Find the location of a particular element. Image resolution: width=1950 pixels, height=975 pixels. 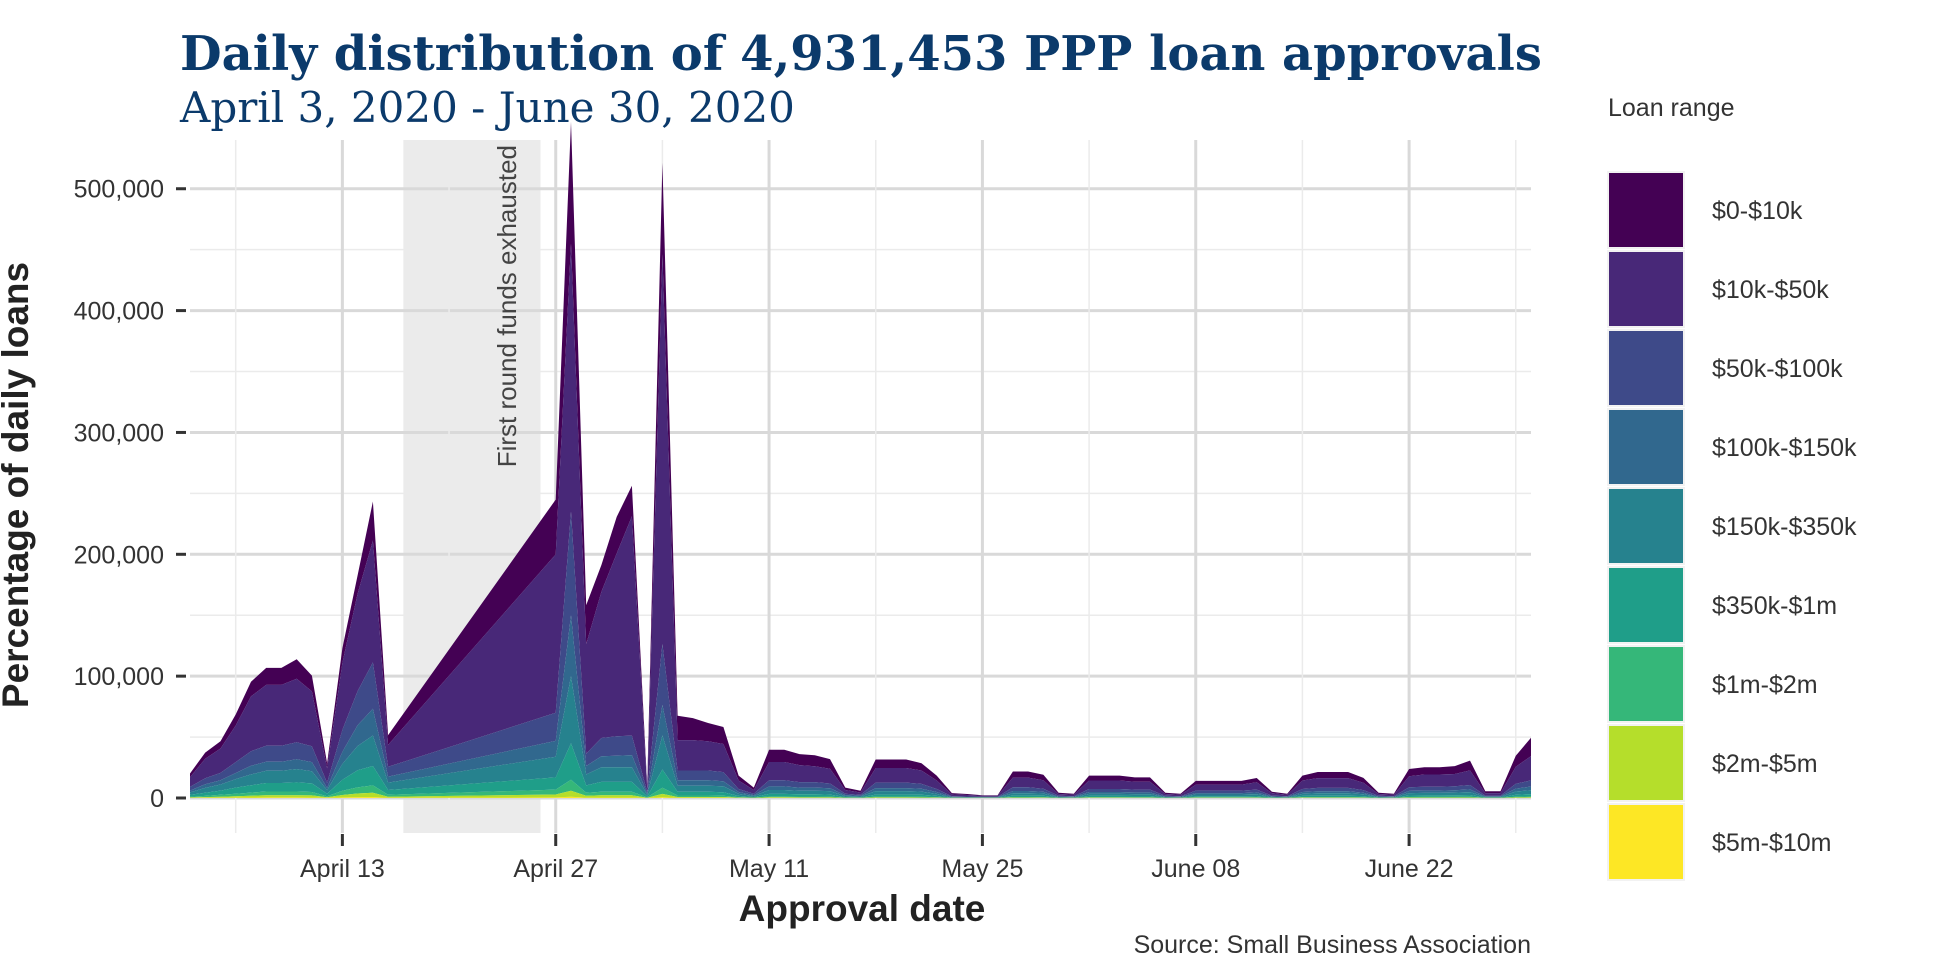

x-tick-label: April 27 is located at coordinates (555, 869).